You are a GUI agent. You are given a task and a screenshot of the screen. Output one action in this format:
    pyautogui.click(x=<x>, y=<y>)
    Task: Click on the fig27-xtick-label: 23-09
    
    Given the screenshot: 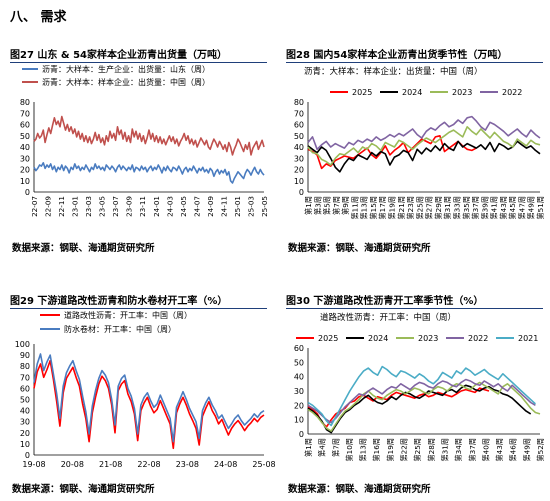 What is the action you would take?
    pyautogui.click(x=129, y=206)
    